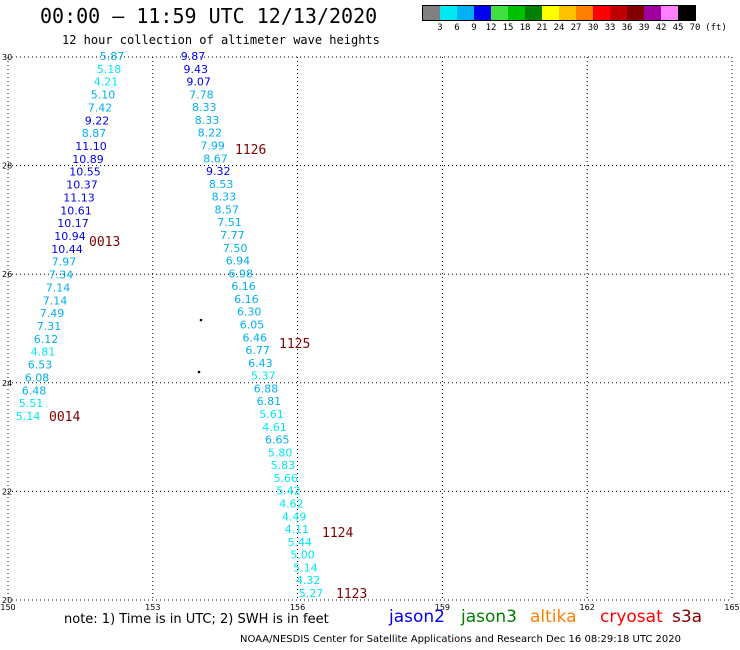  Describe the element at coordinates (263, 376) in the screenshot. I see `wave-height-value: 5.37` at that location.